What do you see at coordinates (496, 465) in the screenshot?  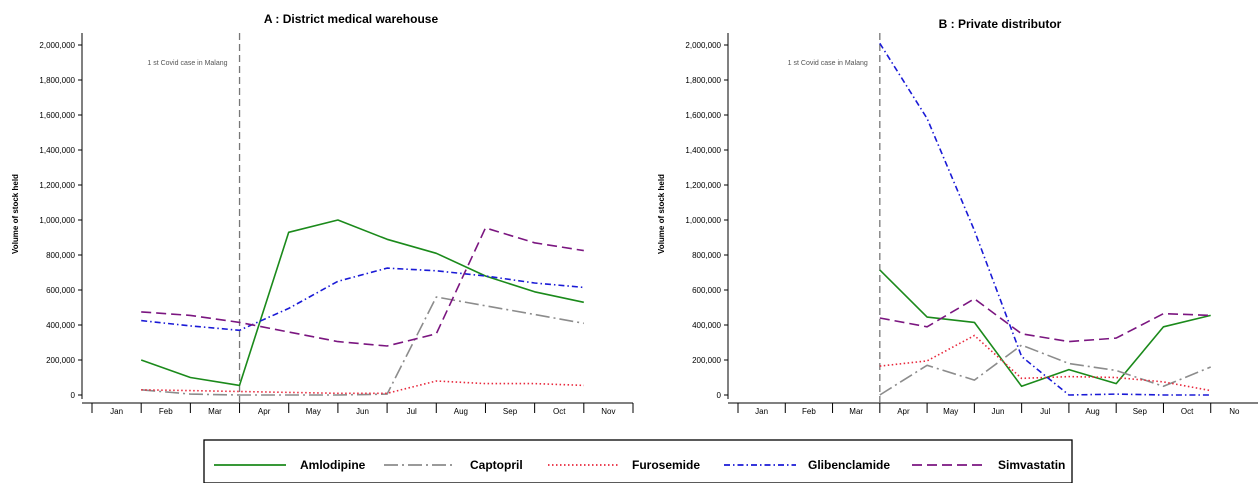 I see `legend-label-captopril: Captopril` at bounding box center [496, 465].